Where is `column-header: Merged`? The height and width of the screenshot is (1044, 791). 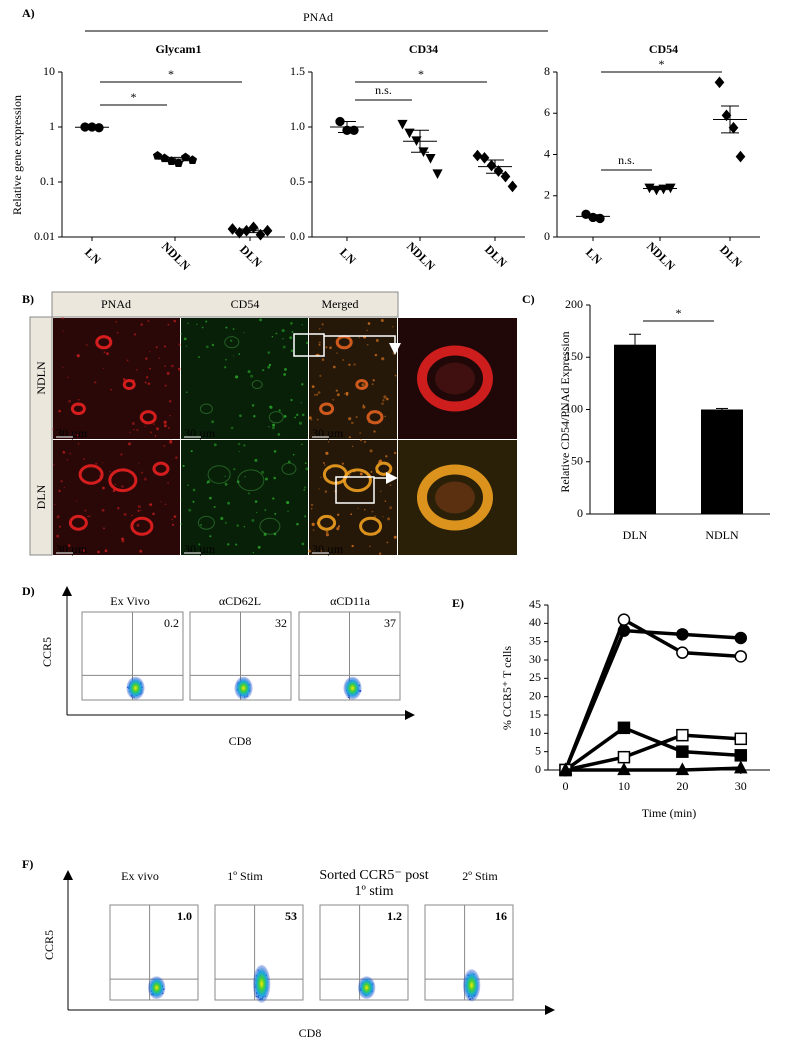 column-header: Merged is located at coordinates (339, 304).